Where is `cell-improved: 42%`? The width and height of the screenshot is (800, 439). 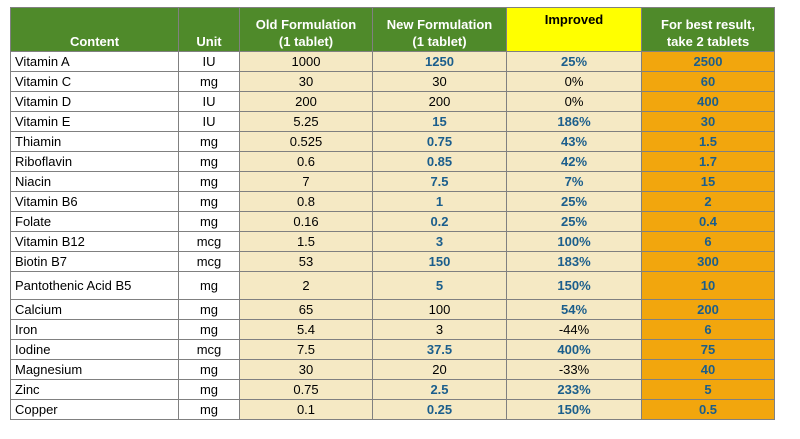
cell-improved: 42% is located at coordinates (574, 161).